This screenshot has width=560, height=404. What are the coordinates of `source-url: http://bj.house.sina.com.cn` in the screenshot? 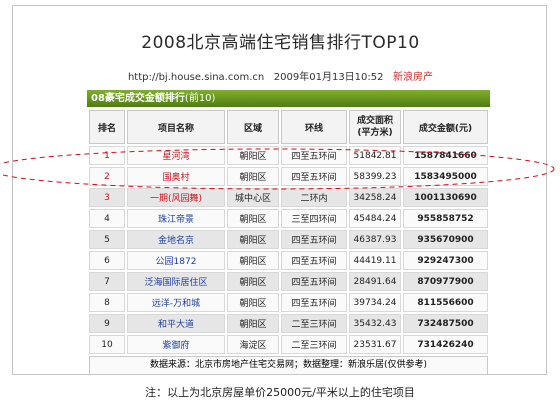 It's located at (196, 77).